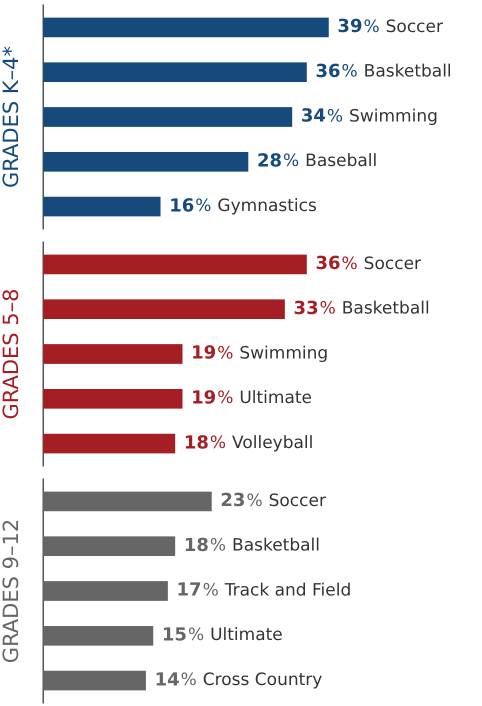 The width and height of the screenshot is (482, 706). What do you see at coordinates (273, 443) in the screenshot?
I see `category-label: Volleyball` at bounding box center [273, 443].